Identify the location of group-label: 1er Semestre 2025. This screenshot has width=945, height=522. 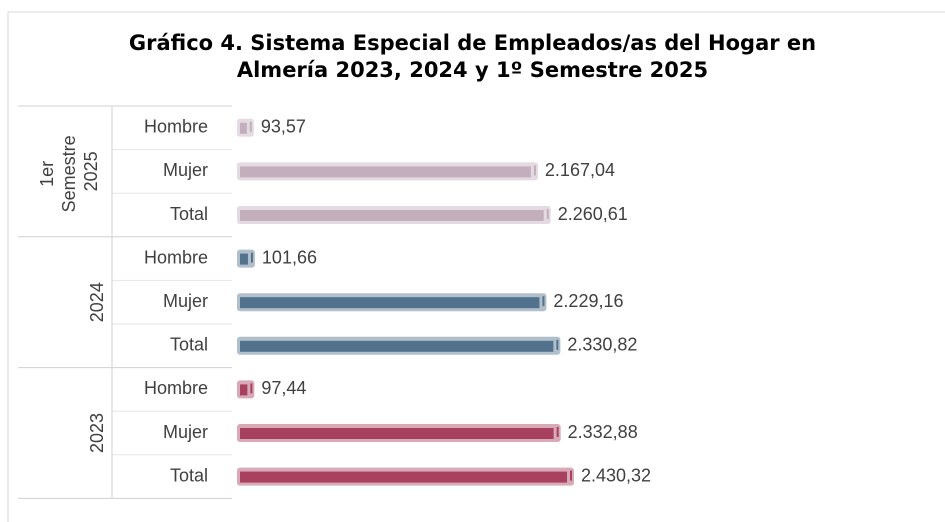
(69, 171).